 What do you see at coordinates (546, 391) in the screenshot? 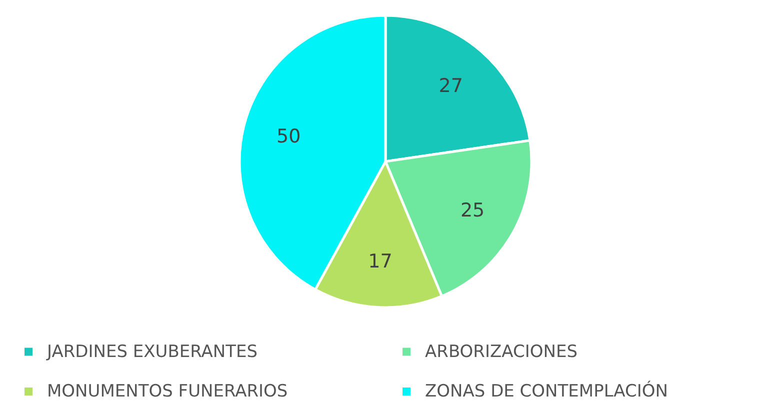
I see `legend-label: ZONAS DE CONTEMPLACIÓN` at bounding box center [546, 391].